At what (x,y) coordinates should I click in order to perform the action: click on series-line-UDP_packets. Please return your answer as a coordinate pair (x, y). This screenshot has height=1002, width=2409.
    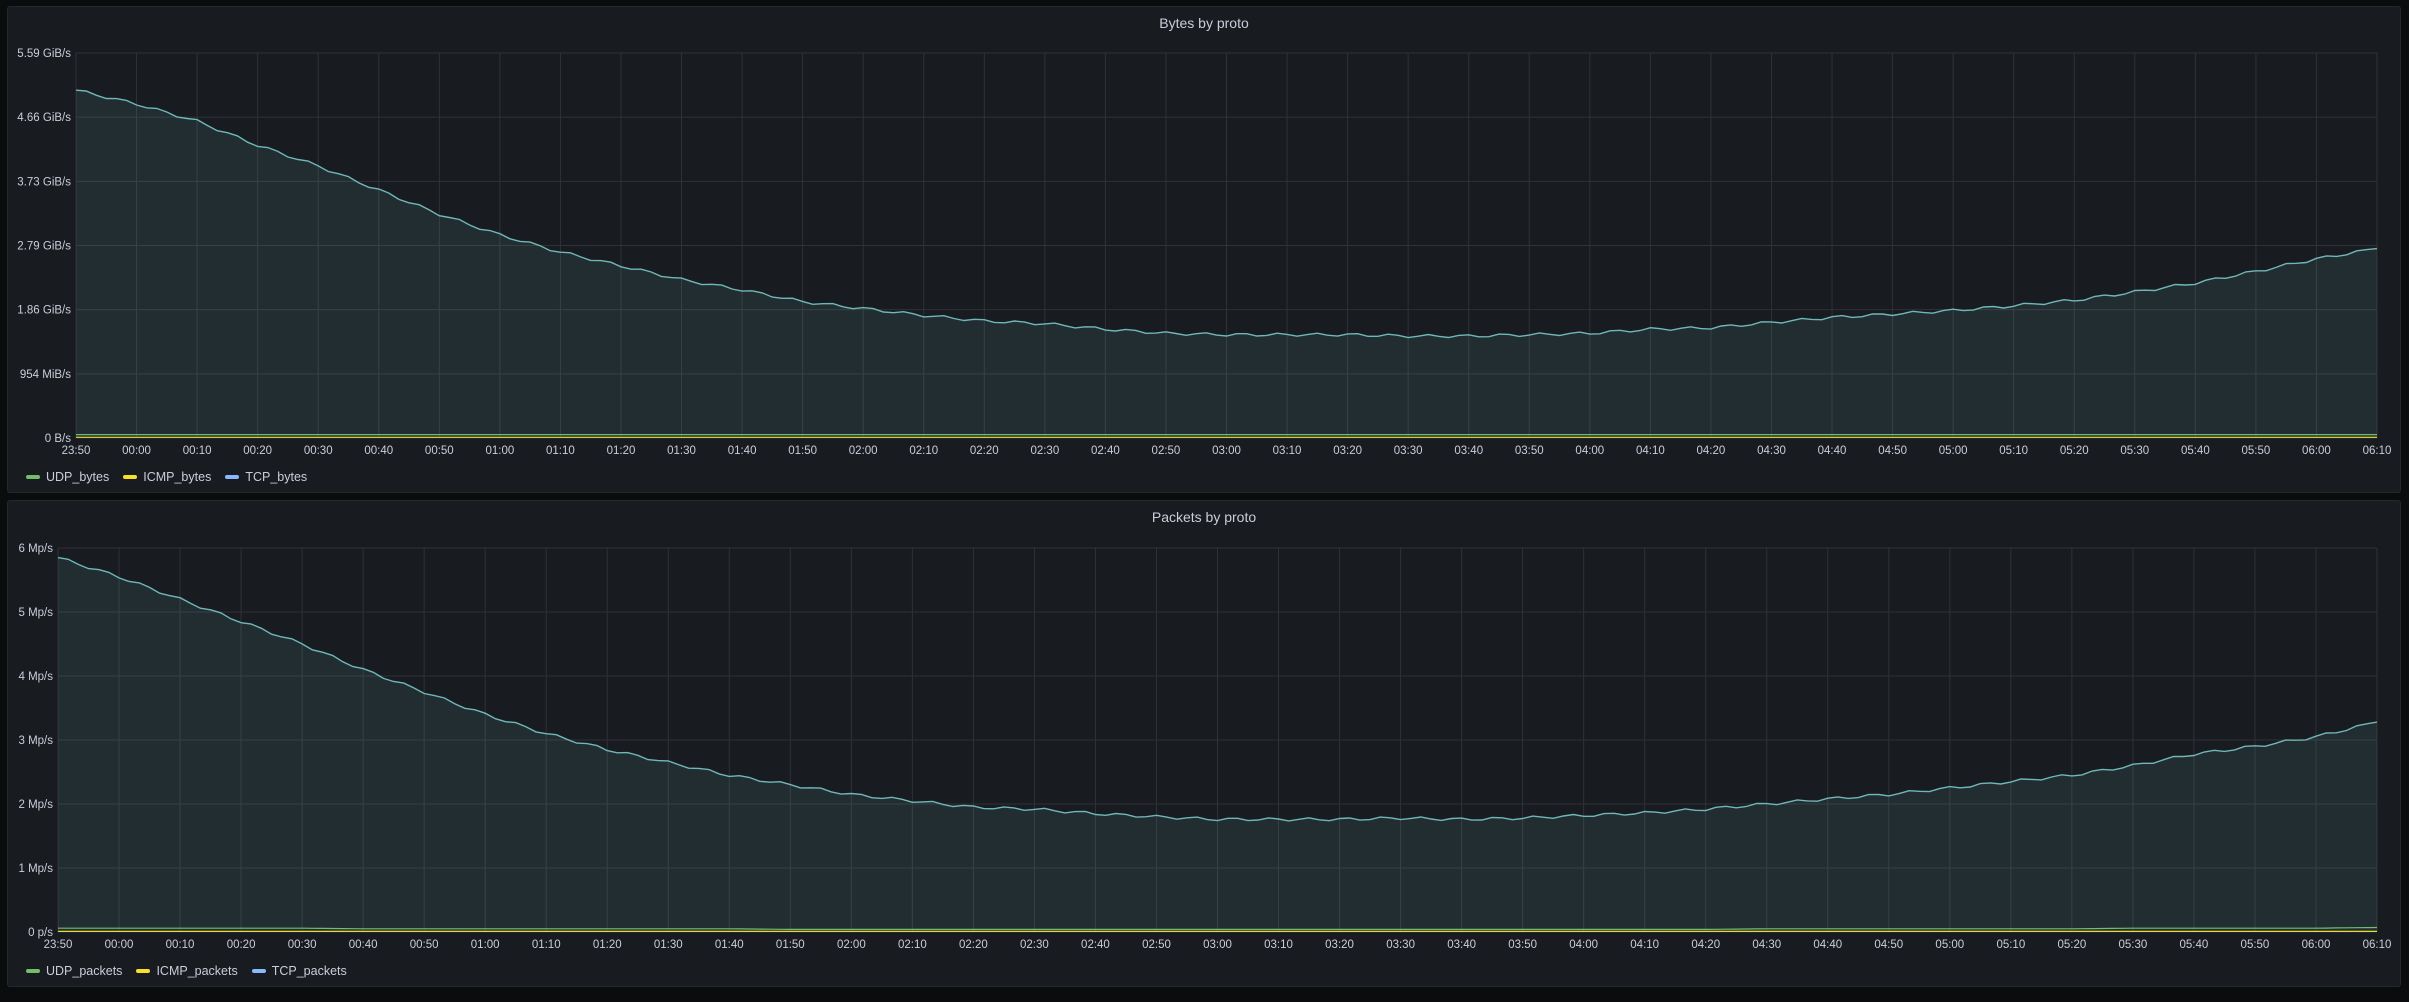
    Looking at the image, I should click on (1218, 928).